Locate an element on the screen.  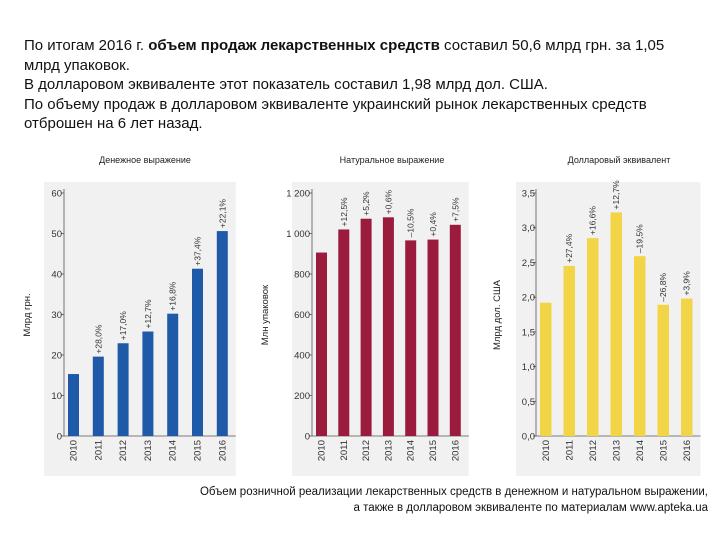
data-label: +5,2% is located at coordinates (366, 203).